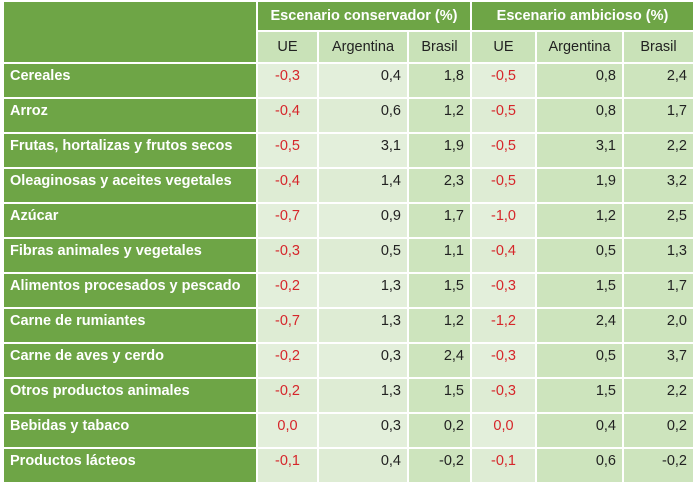 The height and width of the screenshot is (497, 696). What do you see at coordinates (130, 80) in the screenshot?
I see `row-label: Cereales` at bounding box center [130, 80].